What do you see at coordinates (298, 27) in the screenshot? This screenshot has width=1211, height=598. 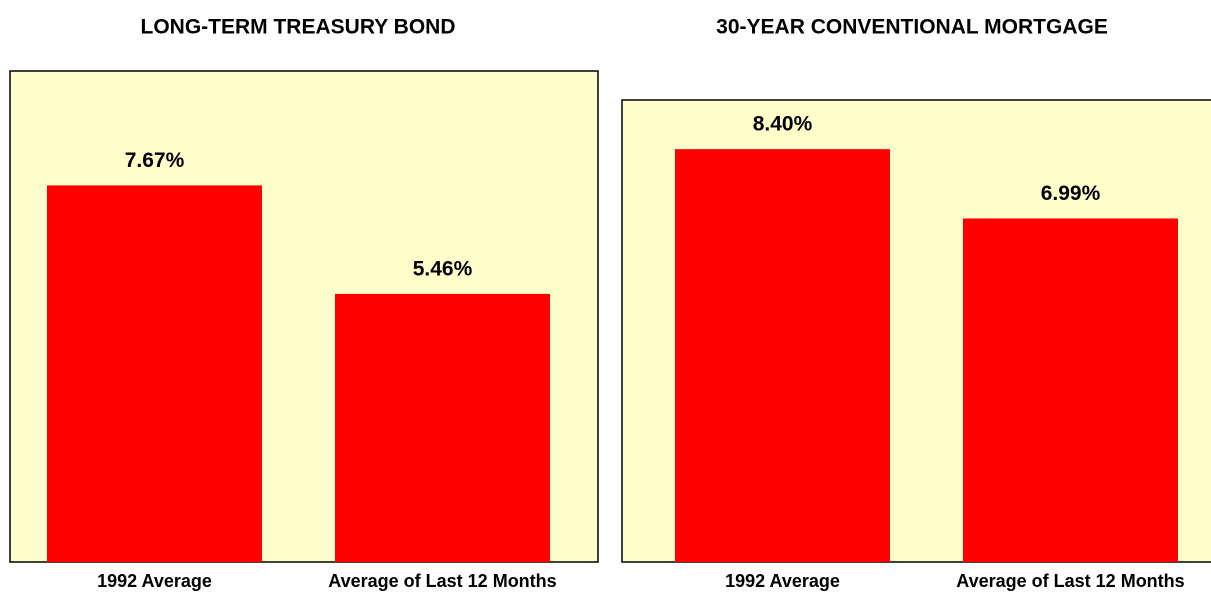 I see `chart-title: LONG-TERM TREASURY BOND` at bounding box center [298, 27].